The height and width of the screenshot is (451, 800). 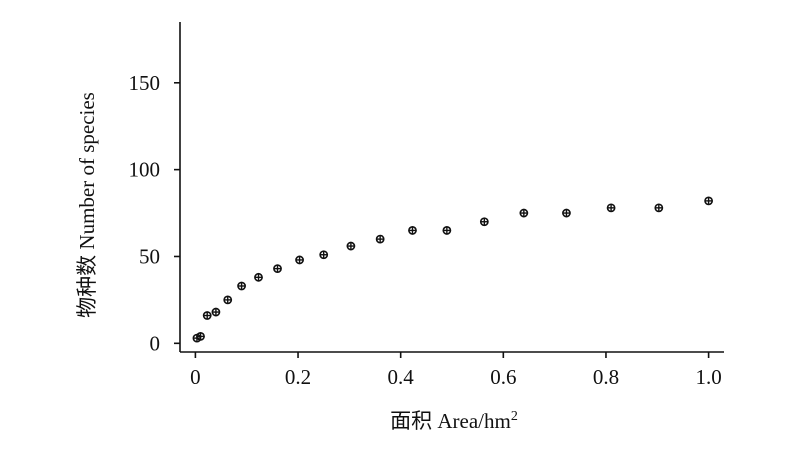 What do you see at coordinates (456, 370) in the screenshot?
I see `x-ticks: 0 0.2 0.4 0.6 0.8 1.0` at bounding box center [456, 370].